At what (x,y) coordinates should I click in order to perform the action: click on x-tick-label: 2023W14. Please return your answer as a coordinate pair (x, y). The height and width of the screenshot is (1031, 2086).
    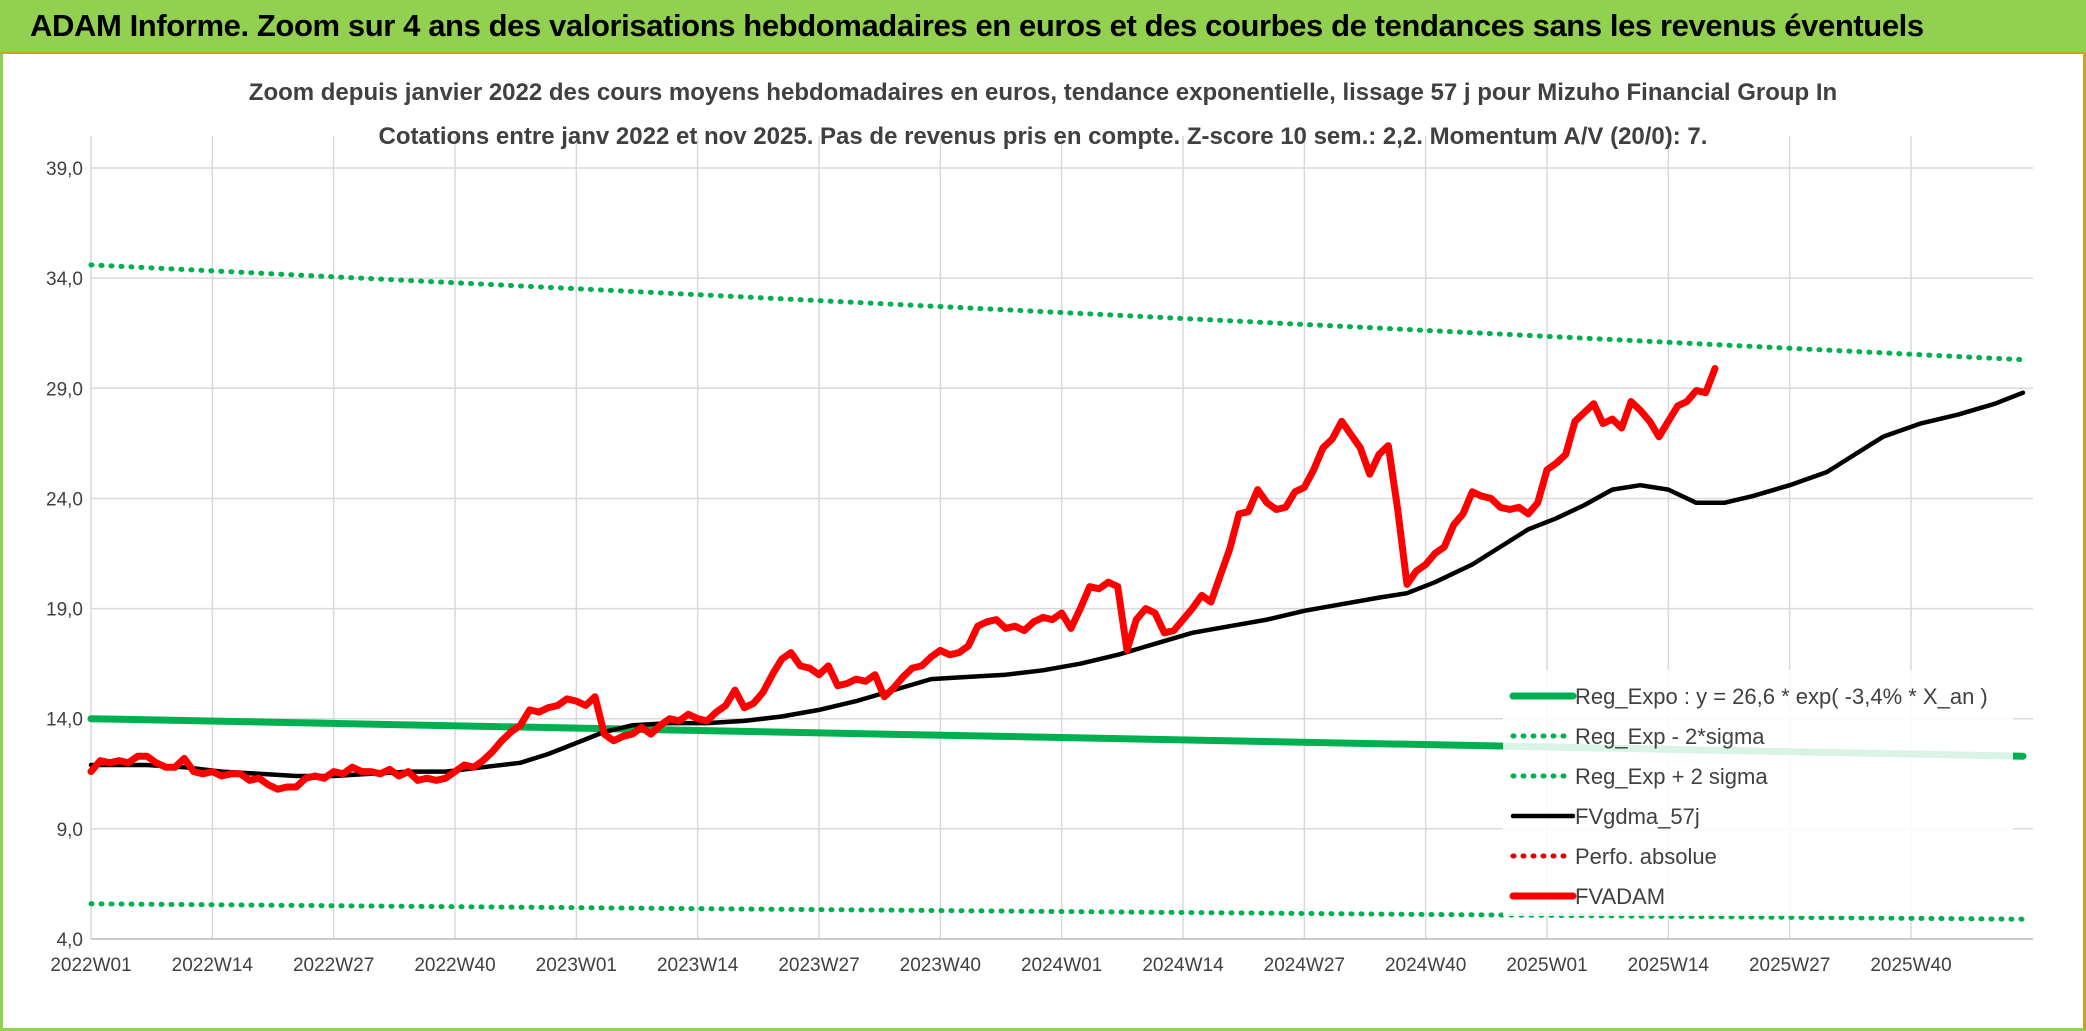
    Looking at the image, I should click on (698, 965).